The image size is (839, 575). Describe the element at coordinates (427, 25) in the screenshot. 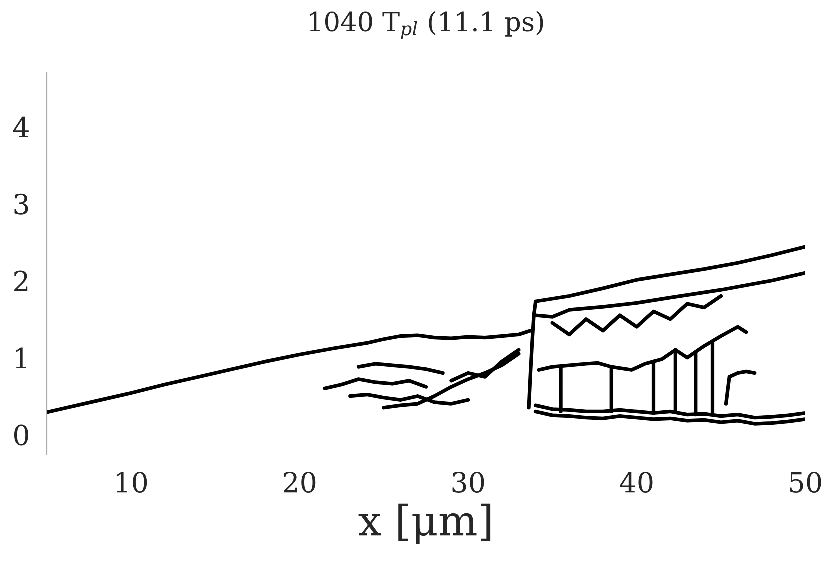

I see `chart-title: 1040 T$_{pl}$ (11.1 ps)` at that location.